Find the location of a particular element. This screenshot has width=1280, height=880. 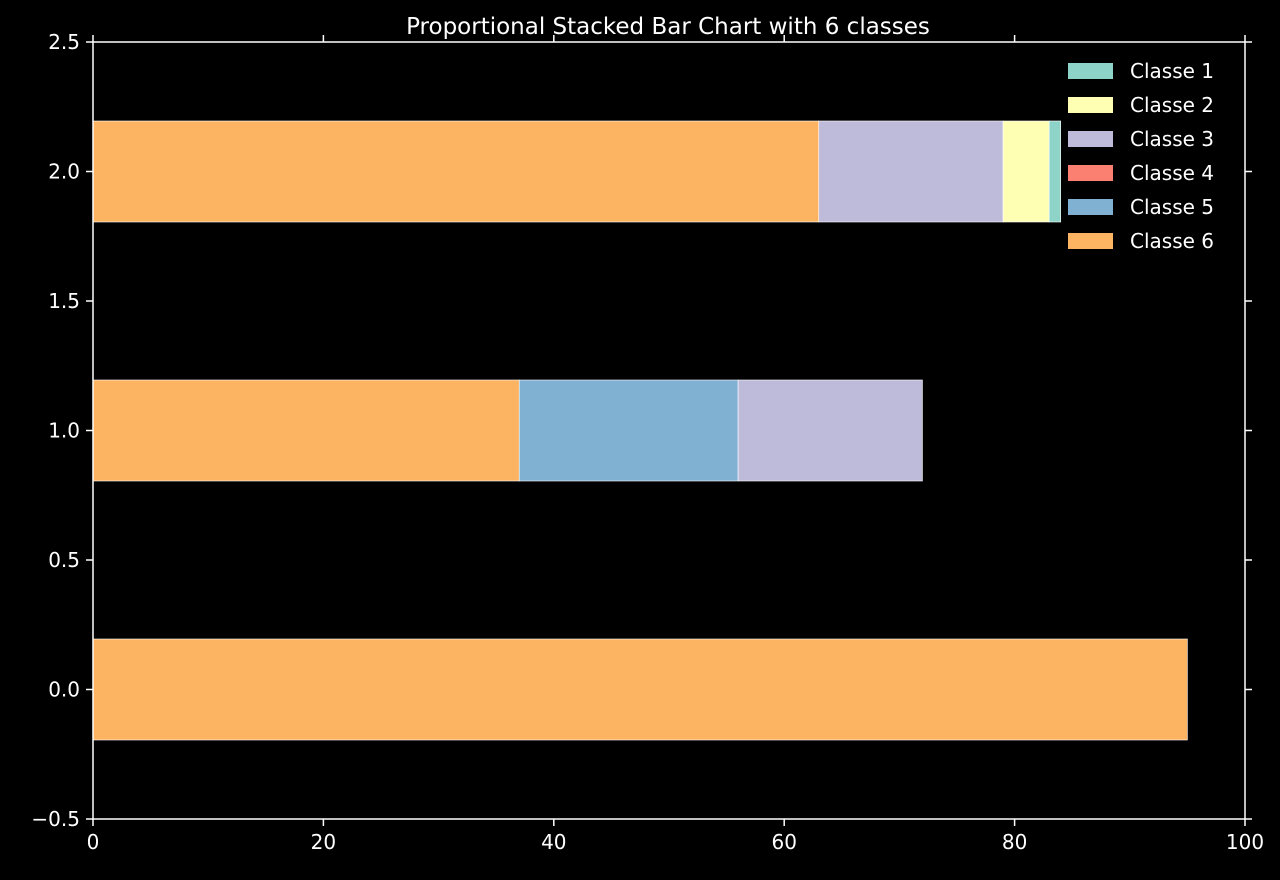

x-tick-label: 80 is located at coordinates (1014, 842).